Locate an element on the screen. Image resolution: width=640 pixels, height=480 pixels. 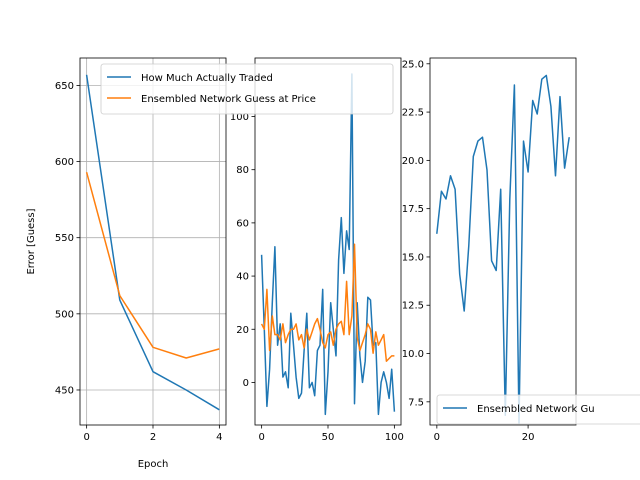
x-tick-label: 2 is located at coordinates (153, 437).